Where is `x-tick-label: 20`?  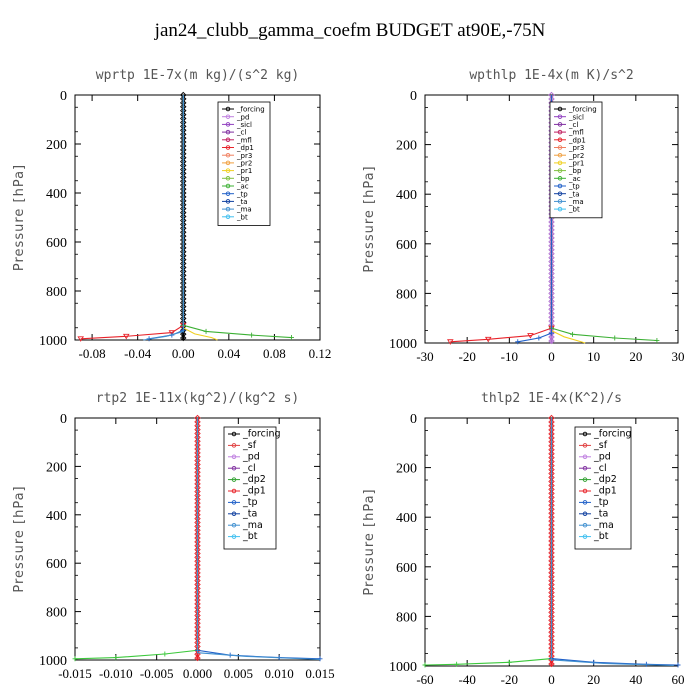
x-tick-label: 20 is located at coordinates (635, 356).